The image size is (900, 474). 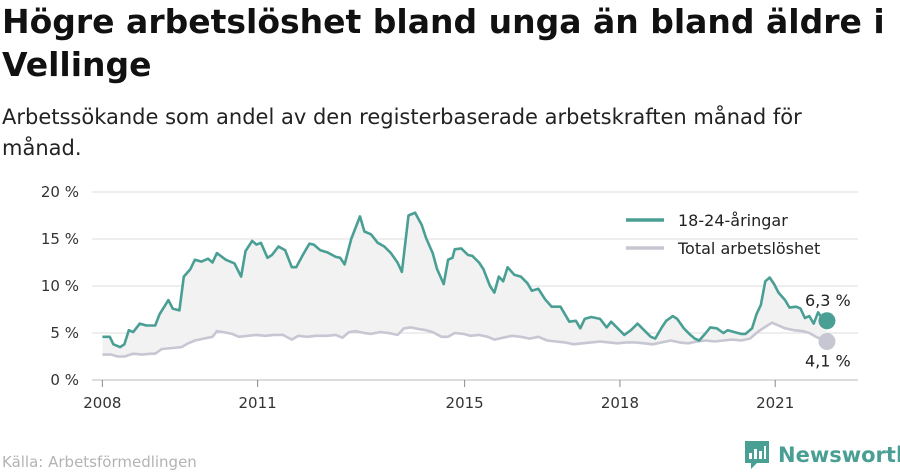 I want to click on brand-name: Newsworthy, so click(x=839, y=455).